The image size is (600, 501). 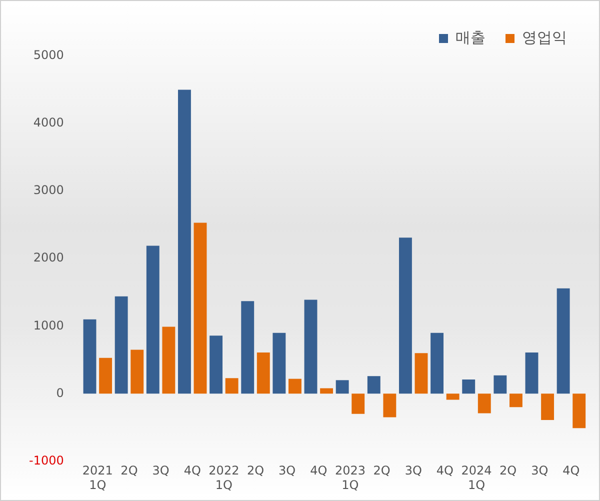 What do you see at coordinates (48, 325) in the screenshot?
I see `y-tick-label: 1000` at bounding box center [48, 325].